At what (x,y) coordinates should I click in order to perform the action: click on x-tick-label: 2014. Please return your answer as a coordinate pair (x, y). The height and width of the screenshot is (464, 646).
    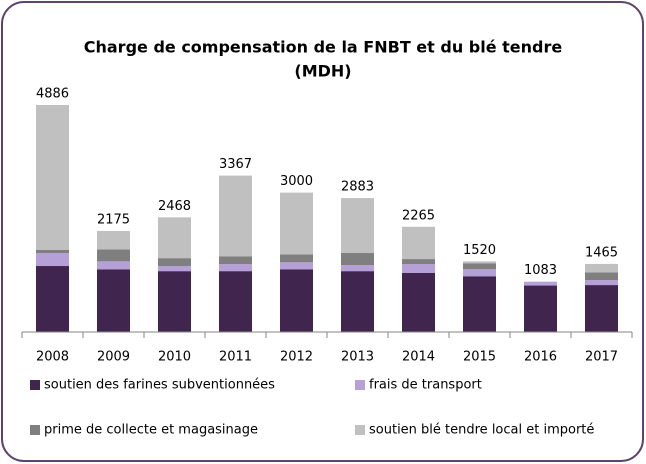
    Looking at the image, I should click on (418, 357).